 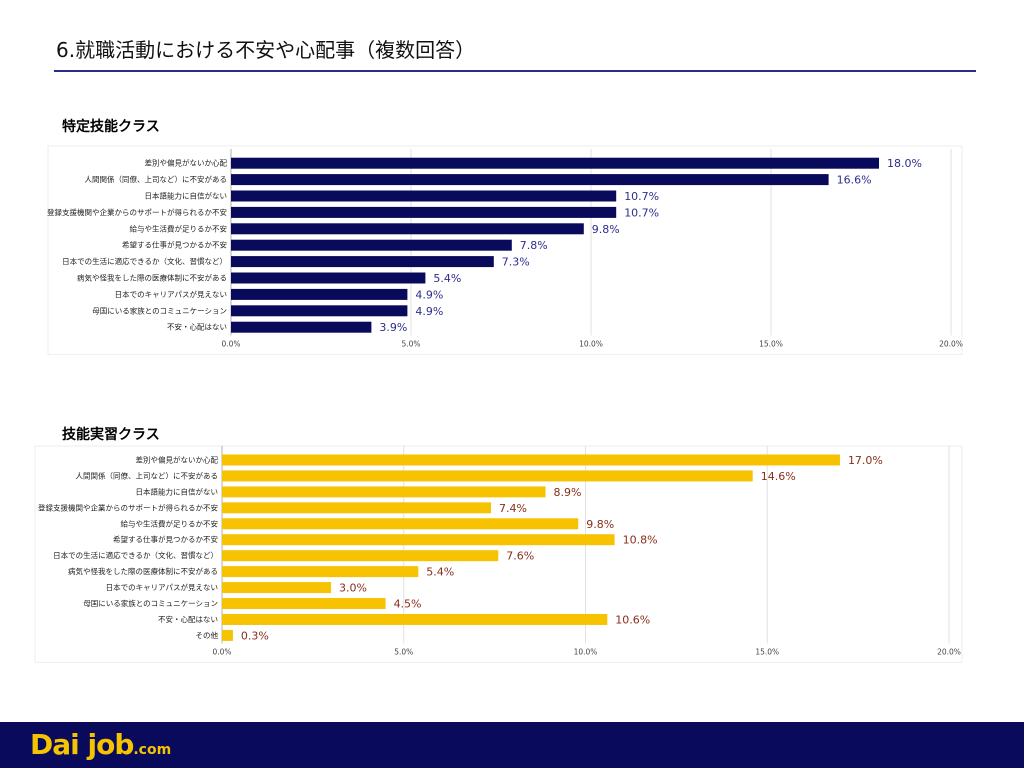 What do you see at coordinates (393, 327) in the screenshot?
I see `chart-1-value-label: 3.9%` at bounding box center [393, 327].